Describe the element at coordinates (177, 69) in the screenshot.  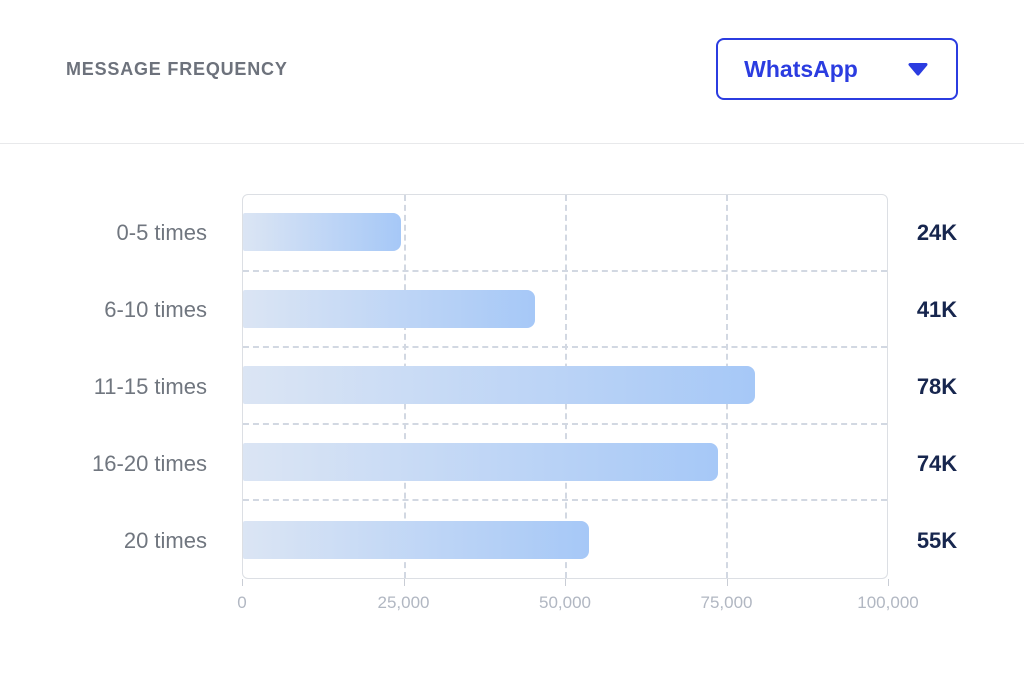
I see `panel-title: MESSAGE FREQUENCY` at that location.